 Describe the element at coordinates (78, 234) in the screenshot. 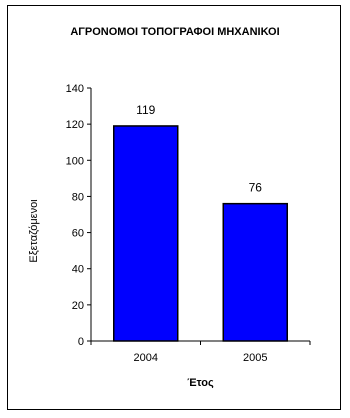

I see `y-tick-label: 60` at that location.